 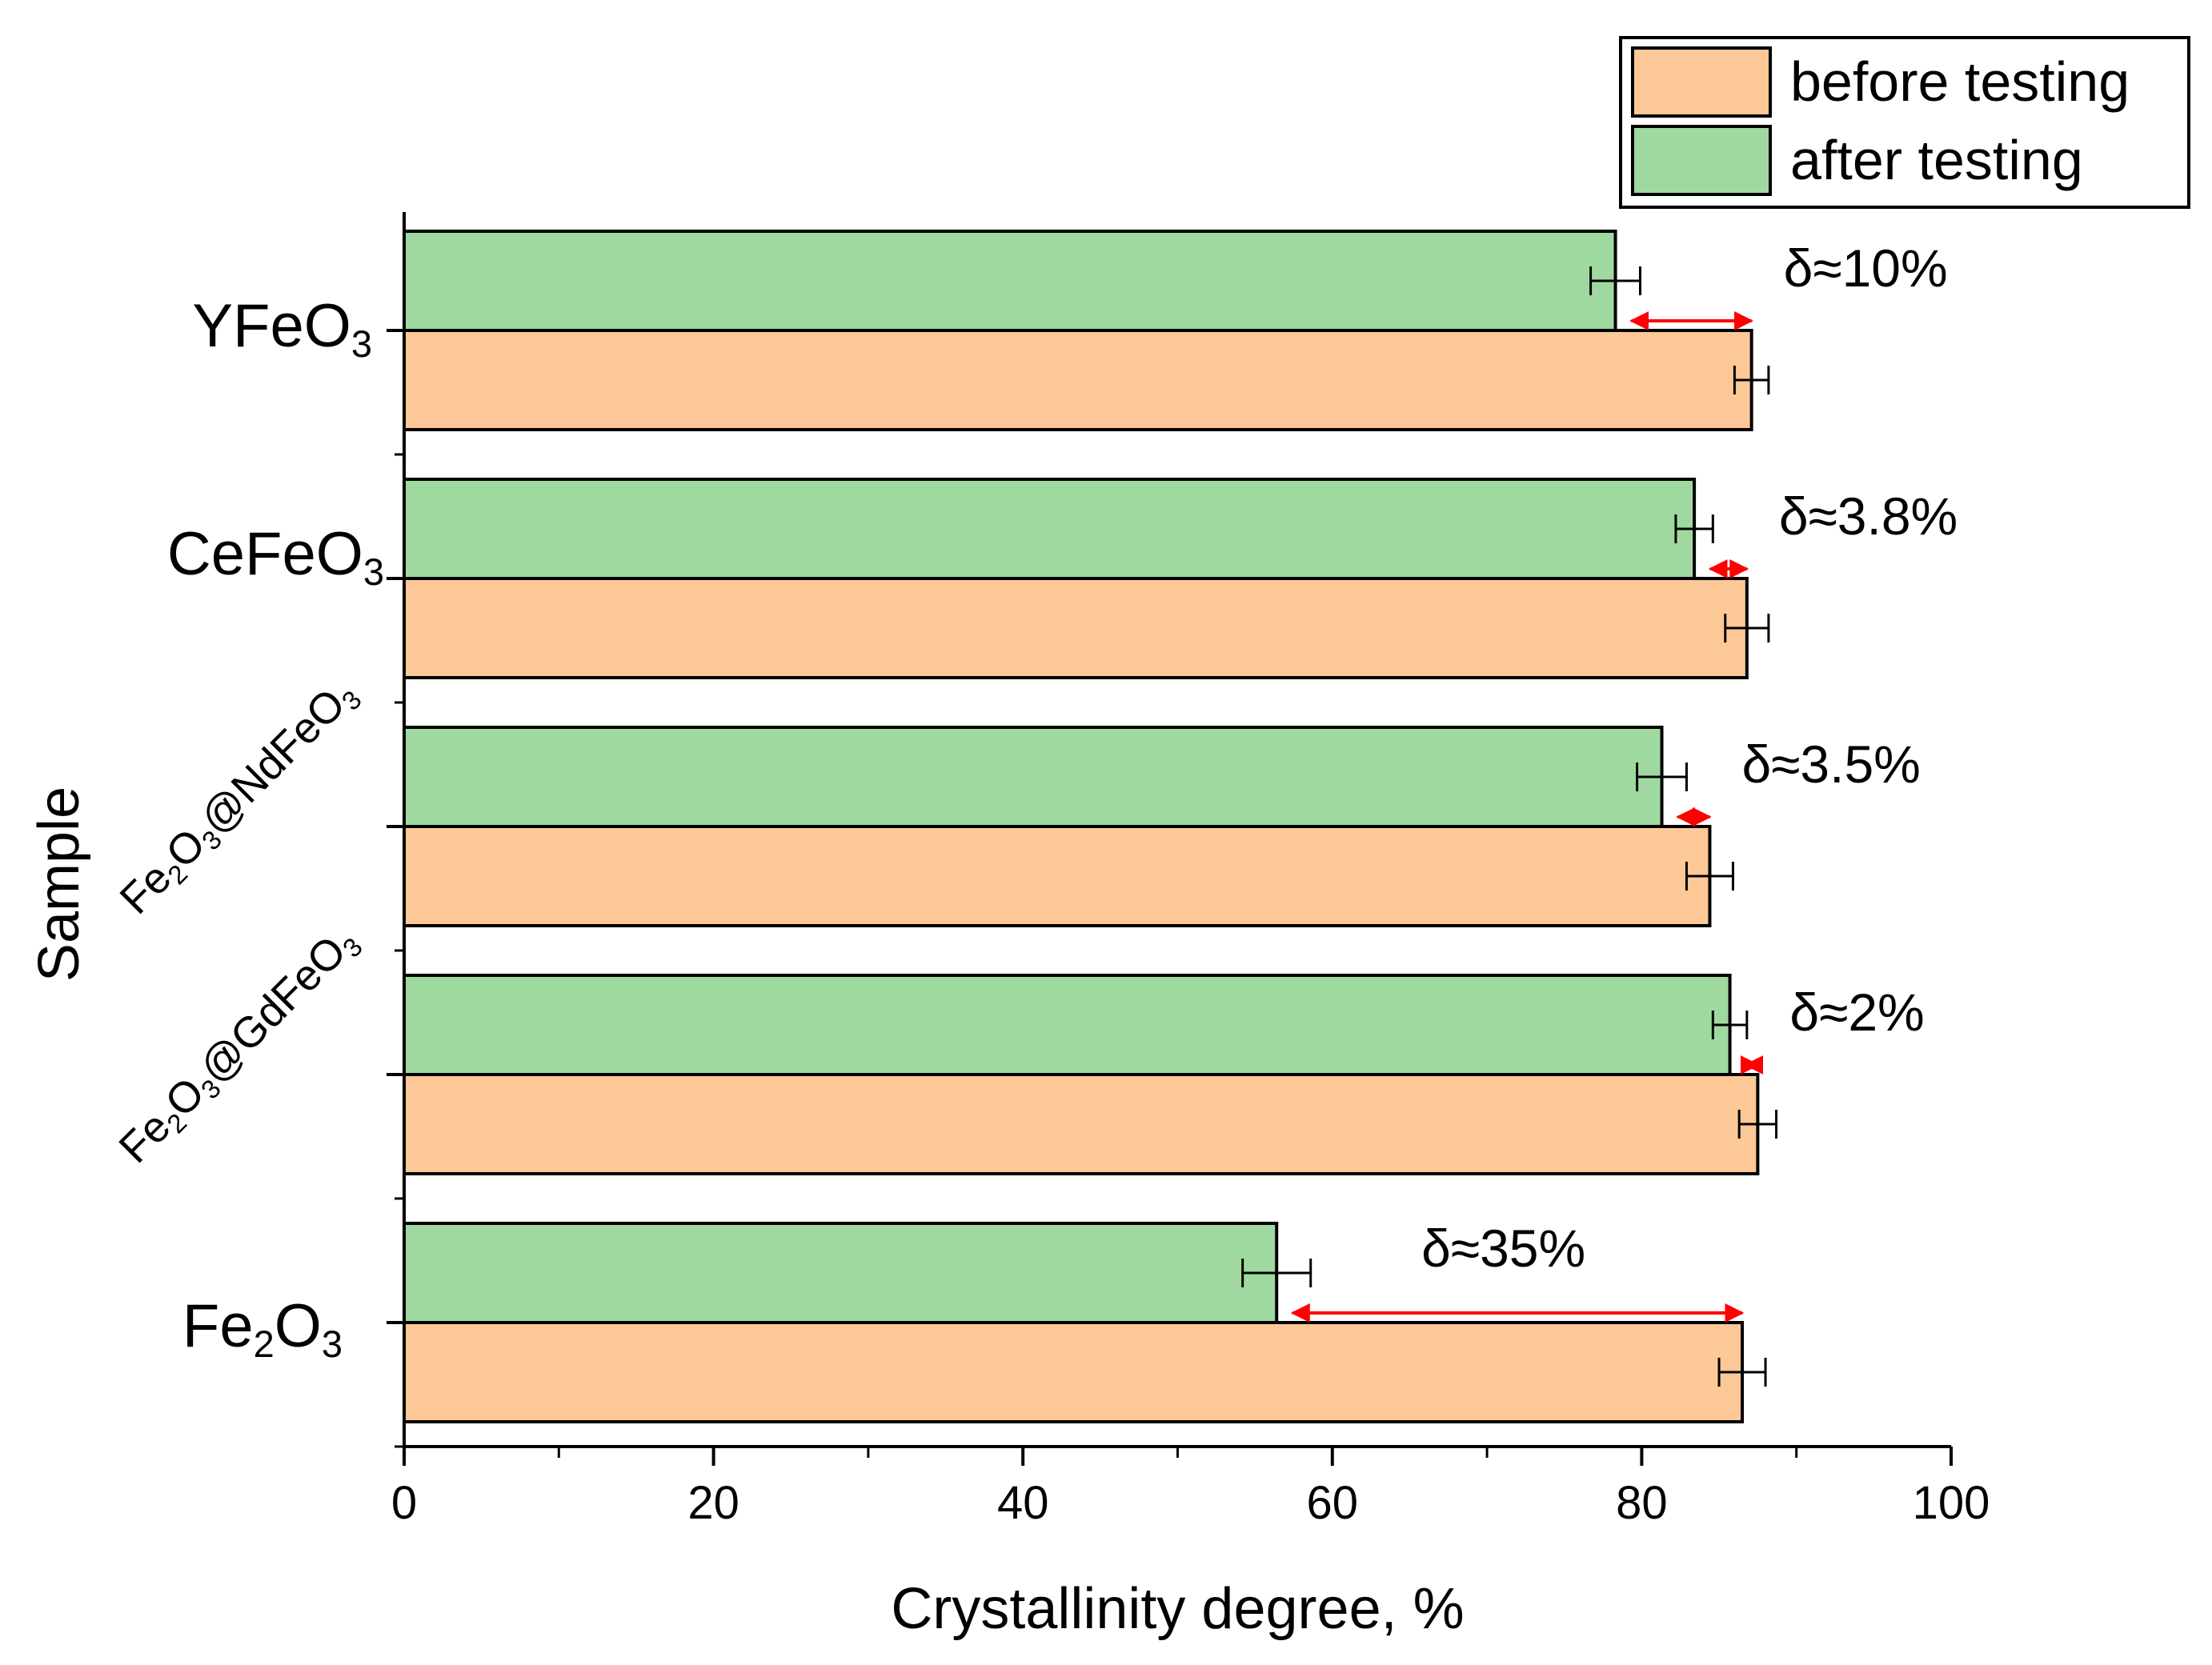 What do you see at coordinates (1503, 1248) in the screenshot?
I see `delta-label-0: δ≈35%` at bounding box center [1503, 1248].